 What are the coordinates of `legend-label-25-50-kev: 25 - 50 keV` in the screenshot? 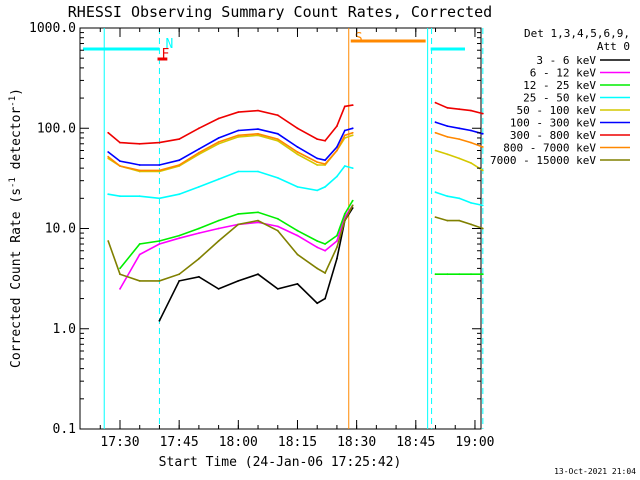 It's located at (559, 98).